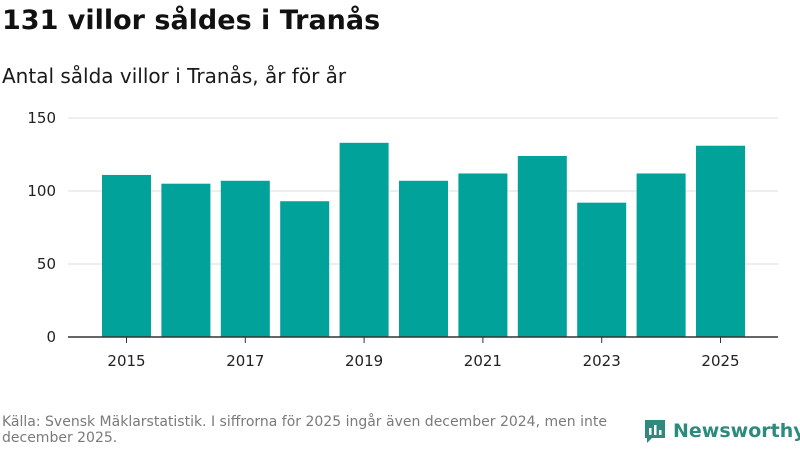 The image size is (800, 450). Describe the element at coordinates (41, 227) in the screenshot. I see `y-axis-ticks: 0 50 100 150` at that location.